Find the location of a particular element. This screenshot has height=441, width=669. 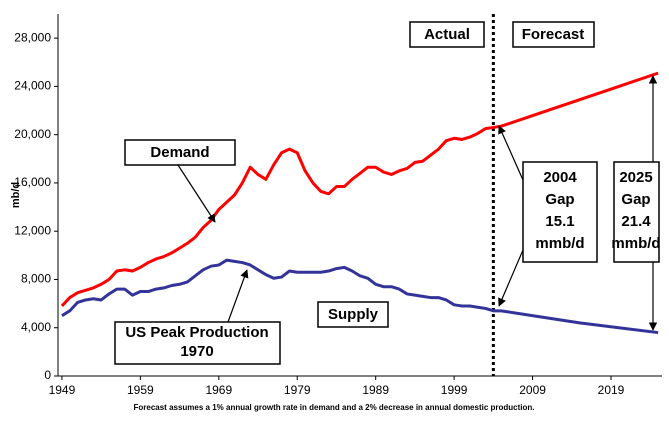

x-tick-label: 1969 is located at coordinates (218, 390).